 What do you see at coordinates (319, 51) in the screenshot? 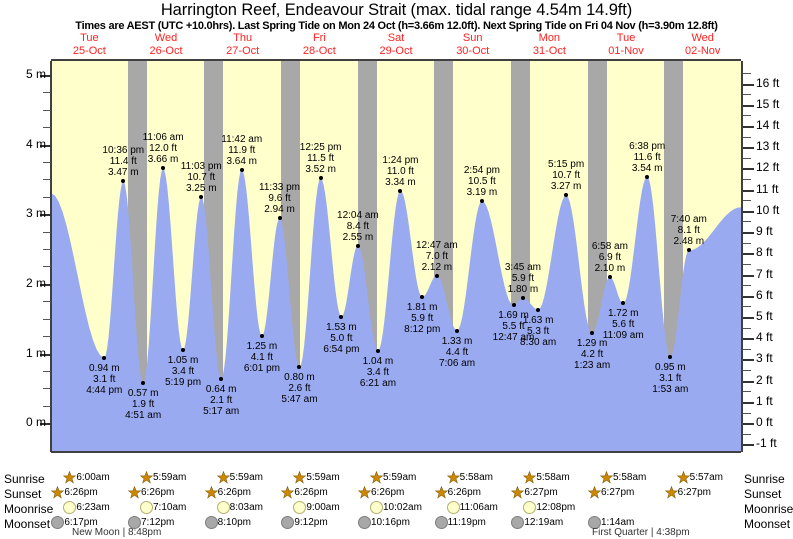
I see `day-date: 28-Oct` at bounding box center [319, 51].